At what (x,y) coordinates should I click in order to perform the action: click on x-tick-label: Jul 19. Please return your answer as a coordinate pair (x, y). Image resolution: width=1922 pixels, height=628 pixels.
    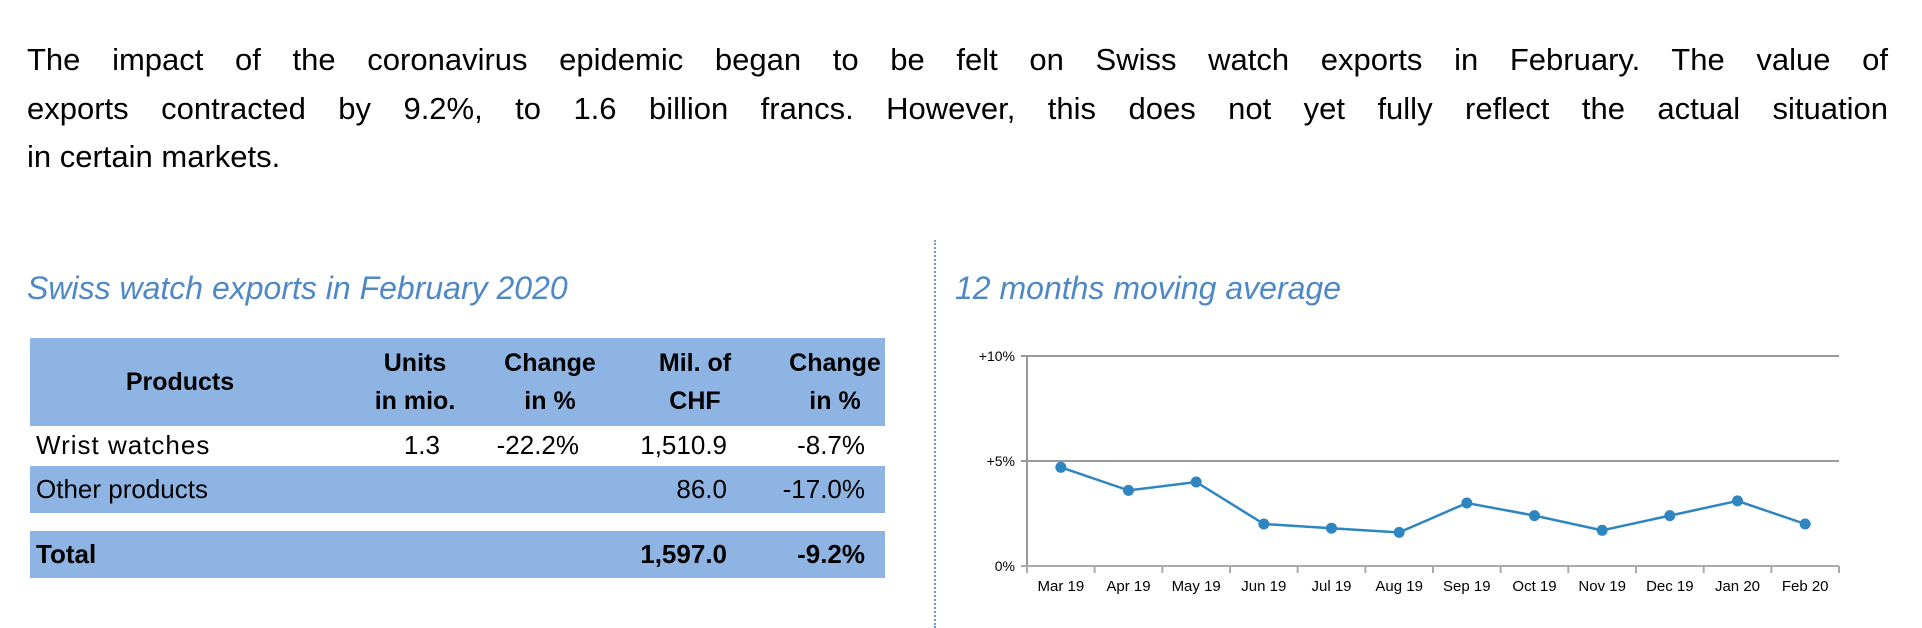
    Looking at the image, I should click on (1331, 586).